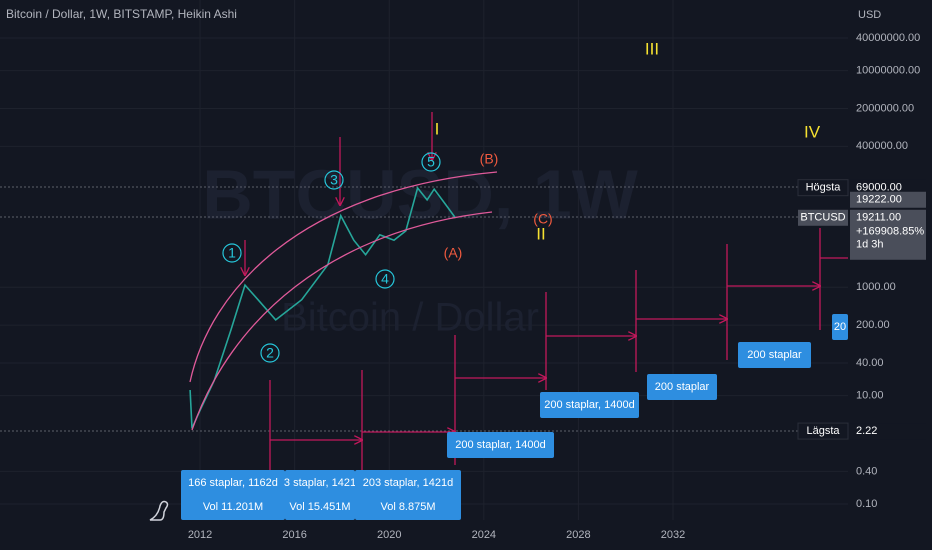  I want to click on box-text: 20, so click(840, 327).